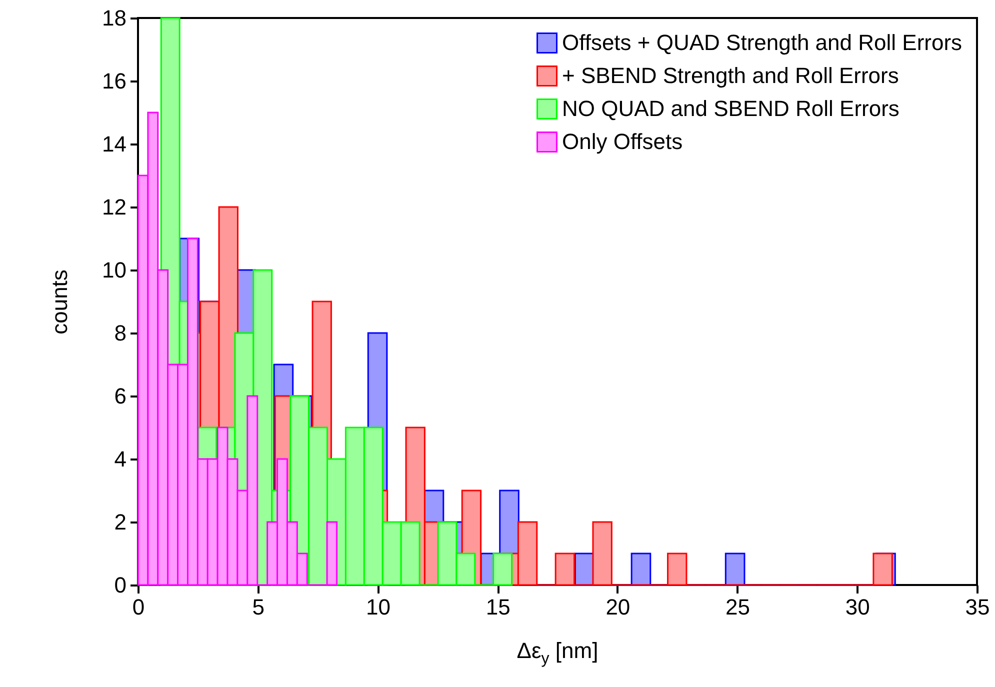 This screenshot has width=995, height=687. Describe the element at coordinates (114, 144) in the screenshot. I see `y-tick-label: 14` at that location.